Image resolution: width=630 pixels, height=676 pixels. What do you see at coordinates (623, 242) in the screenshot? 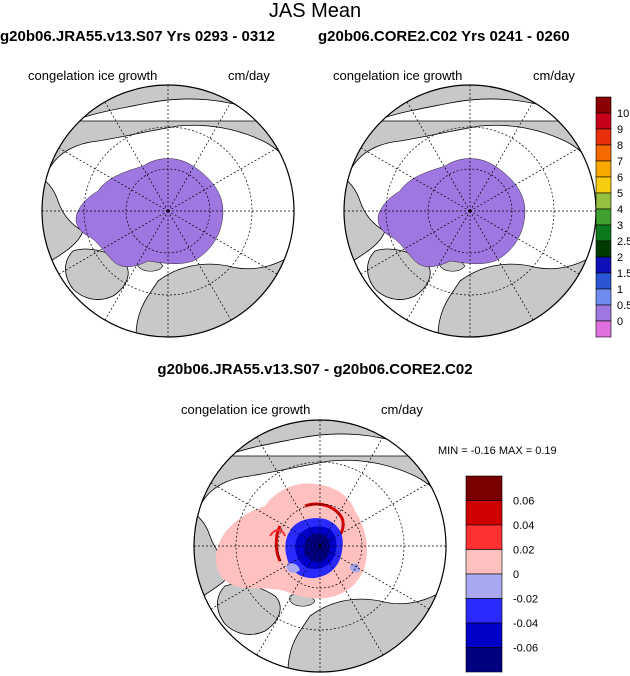
I see `colorbar-label: 2.5` at bounding box center [623, 242].